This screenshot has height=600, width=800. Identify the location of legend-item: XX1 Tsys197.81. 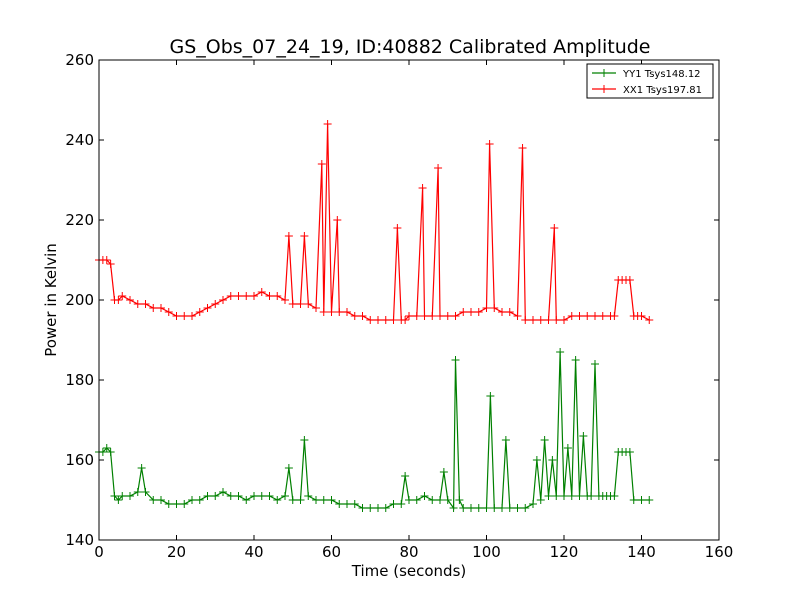
(647, 90).